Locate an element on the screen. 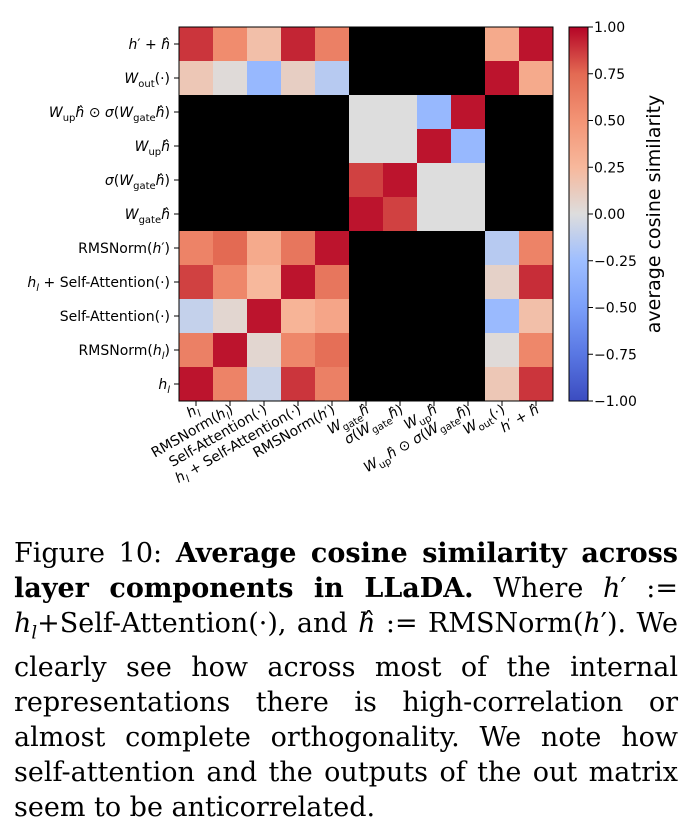 This screenshot has height=825, width=691. heatmap-cell-r3-c3 is located at coordinates (298, 146).